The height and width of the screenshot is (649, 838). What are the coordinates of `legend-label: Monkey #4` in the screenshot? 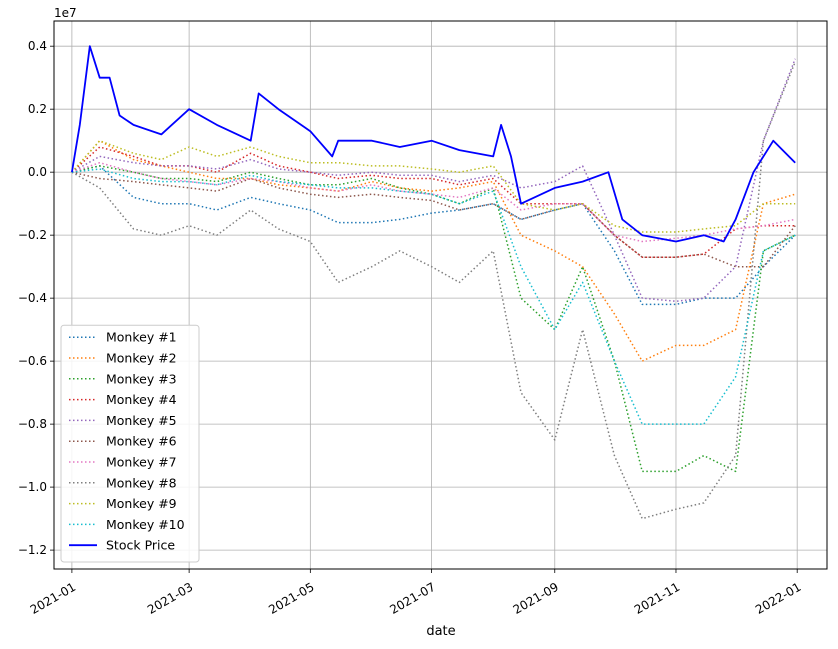 It's located at (141, 399).